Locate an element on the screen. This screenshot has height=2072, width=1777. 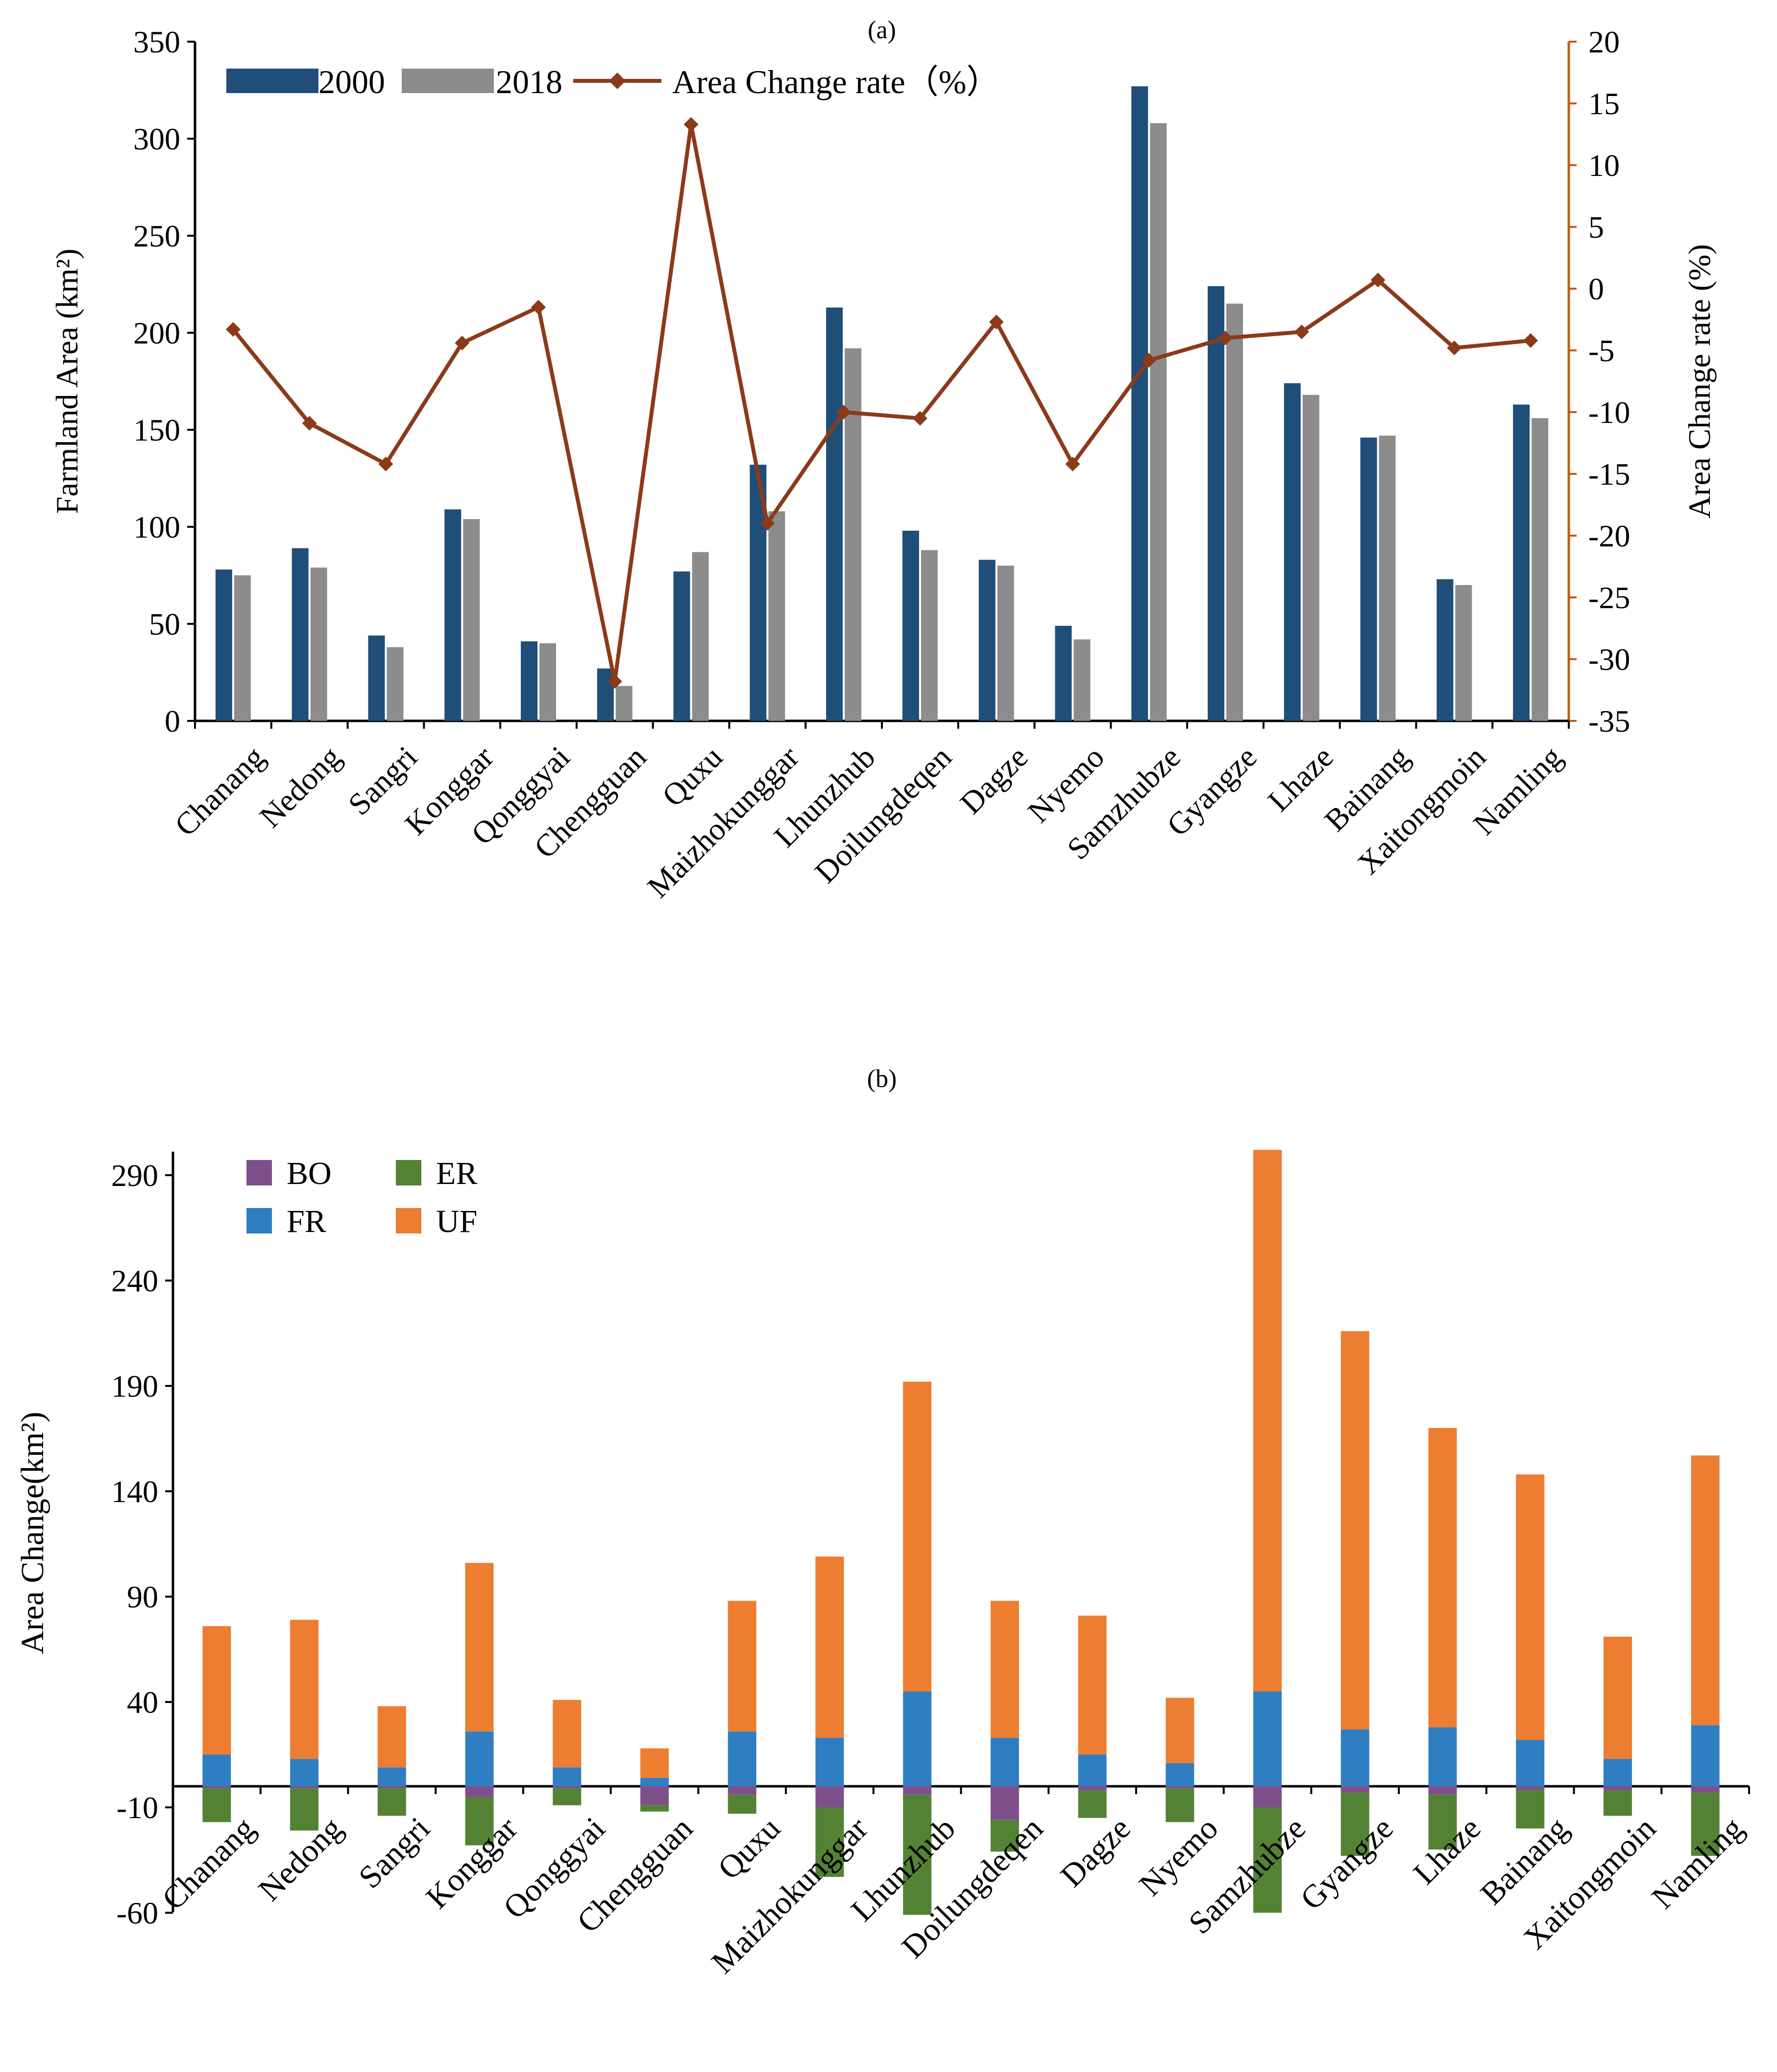
bar-fr-chanang is located at coordinates (217, 1770).